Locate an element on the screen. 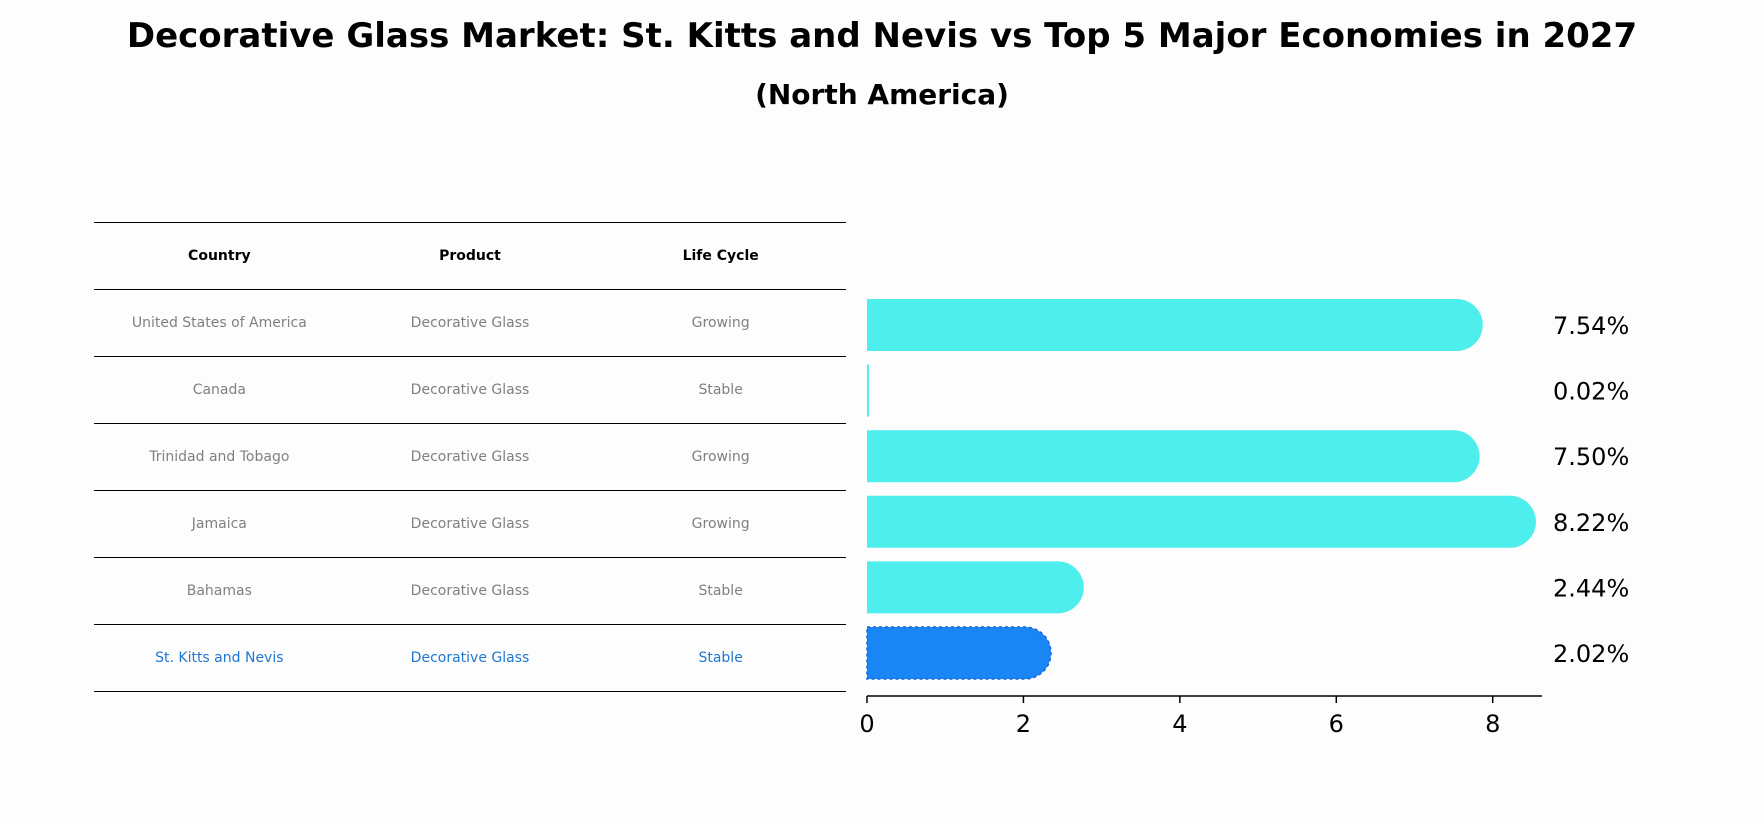 Image resolution: width=1764 pixels, height=823 pixels. x-tick-label: 0 is located at coordinates (866, 724).